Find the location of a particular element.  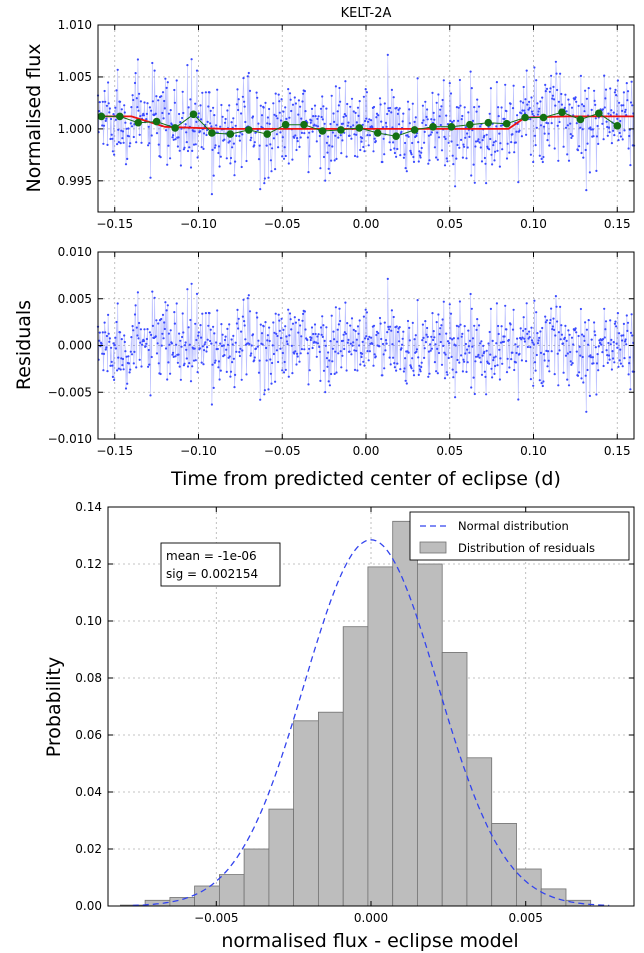

histogram-bar is located at coordinates (207, 896).